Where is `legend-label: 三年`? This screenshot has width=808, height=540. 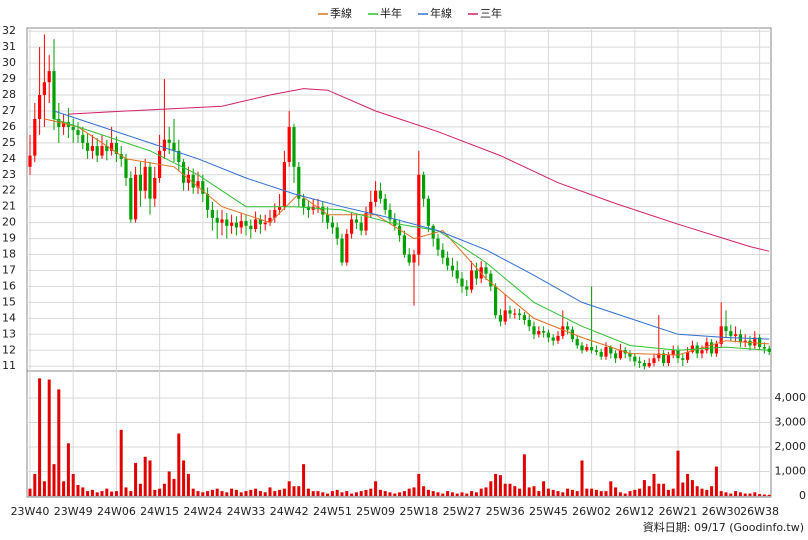
legend-label: 三年 is located at coordinates (491, 13).